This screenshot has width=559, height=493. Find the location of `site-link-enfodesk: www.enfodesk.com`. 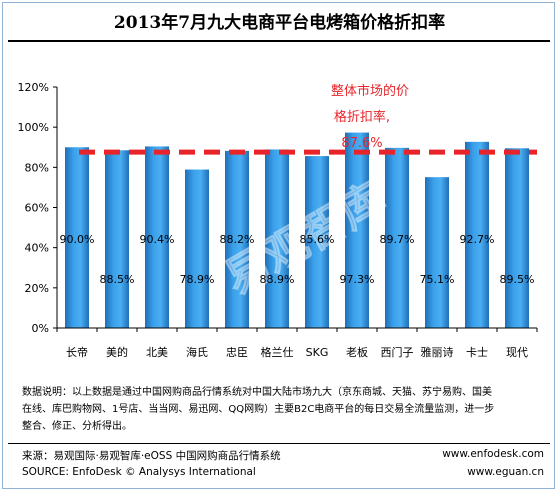

site-link-enfodesk: www.enfodesk.com is located at coordinates (493, 454).